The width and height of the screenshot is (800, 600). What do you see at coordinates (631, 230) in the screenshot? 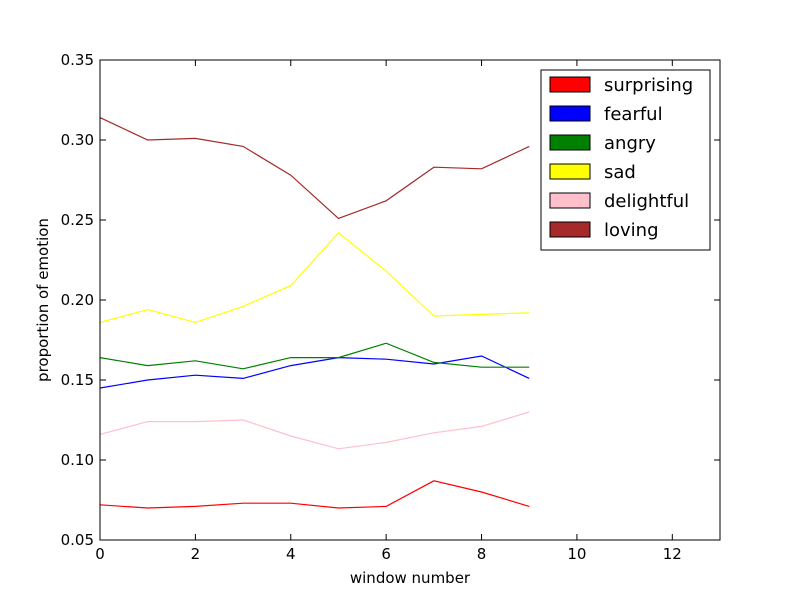
I see `legend-label-loving: loving` at bounding box center [631, 230].